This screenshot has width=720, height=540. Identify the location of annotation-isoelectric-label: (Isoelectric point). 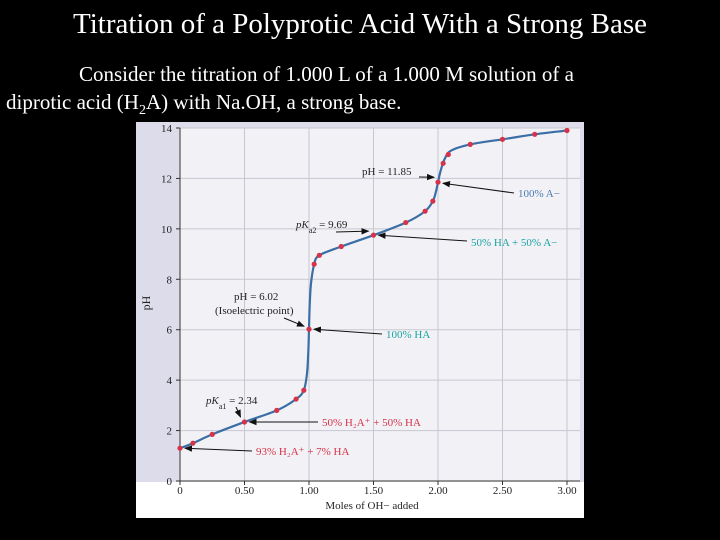
(254, 311).